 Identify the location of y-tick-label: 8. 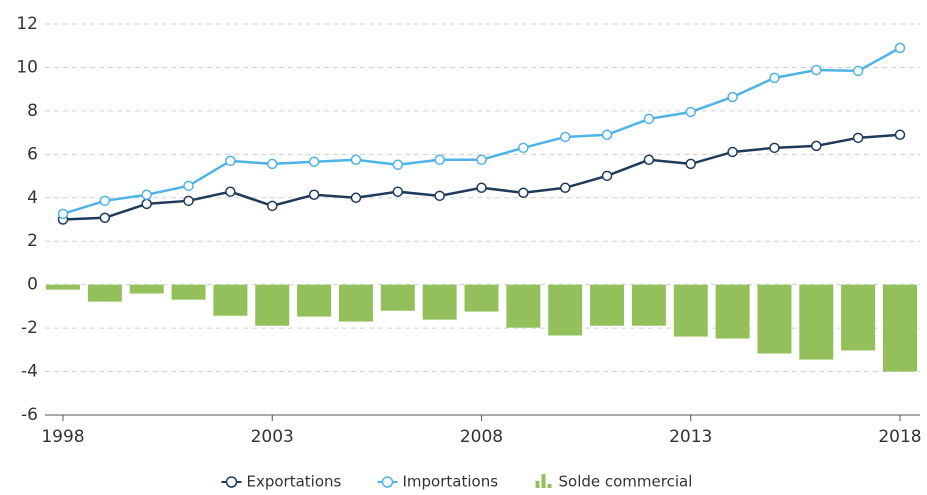
(32, 111).